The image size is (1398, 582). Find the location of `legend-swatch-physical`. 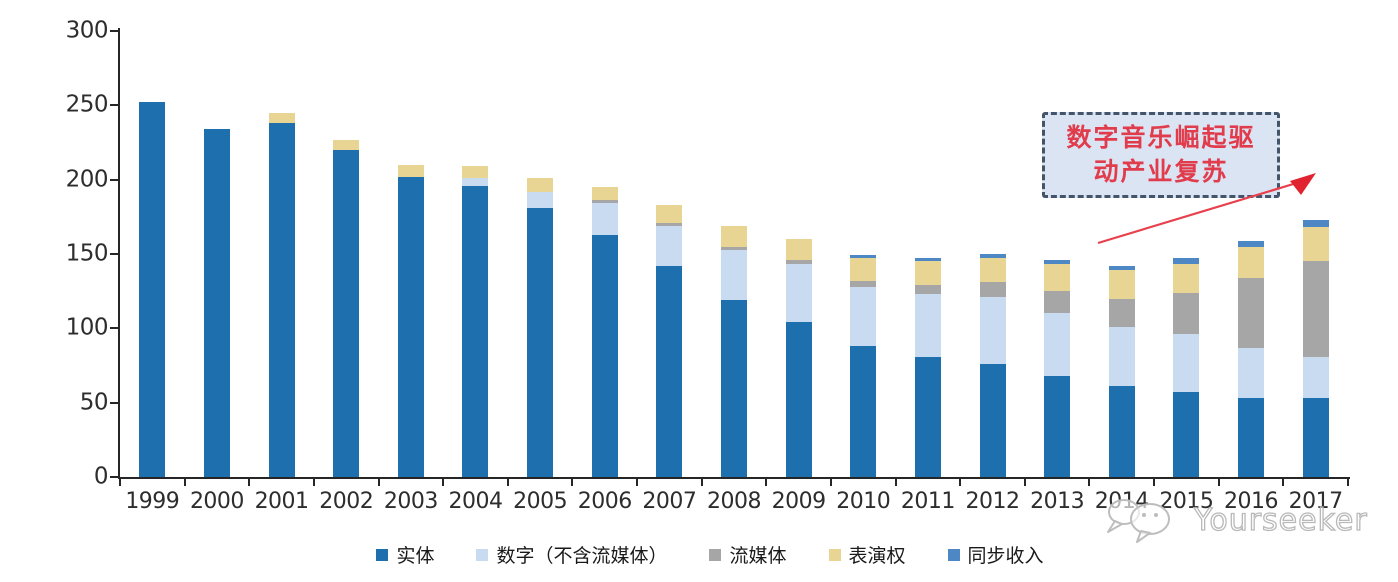

legend-swatch-physical is located at coordinates (382, 554).